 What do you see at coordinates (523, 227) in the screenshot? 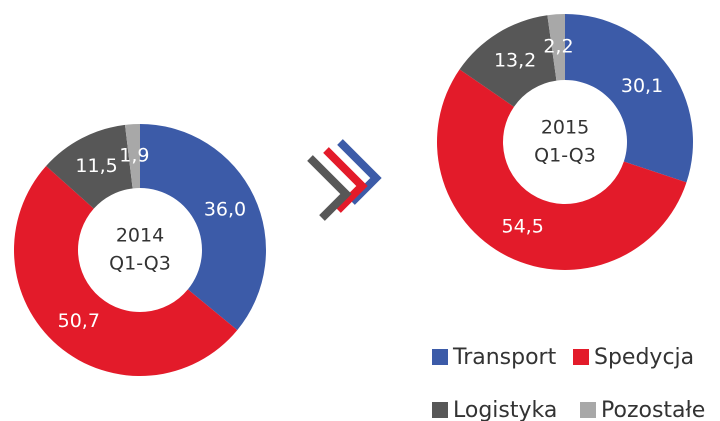
I see `data-label: 54,5` at bounding box center [523, 227].